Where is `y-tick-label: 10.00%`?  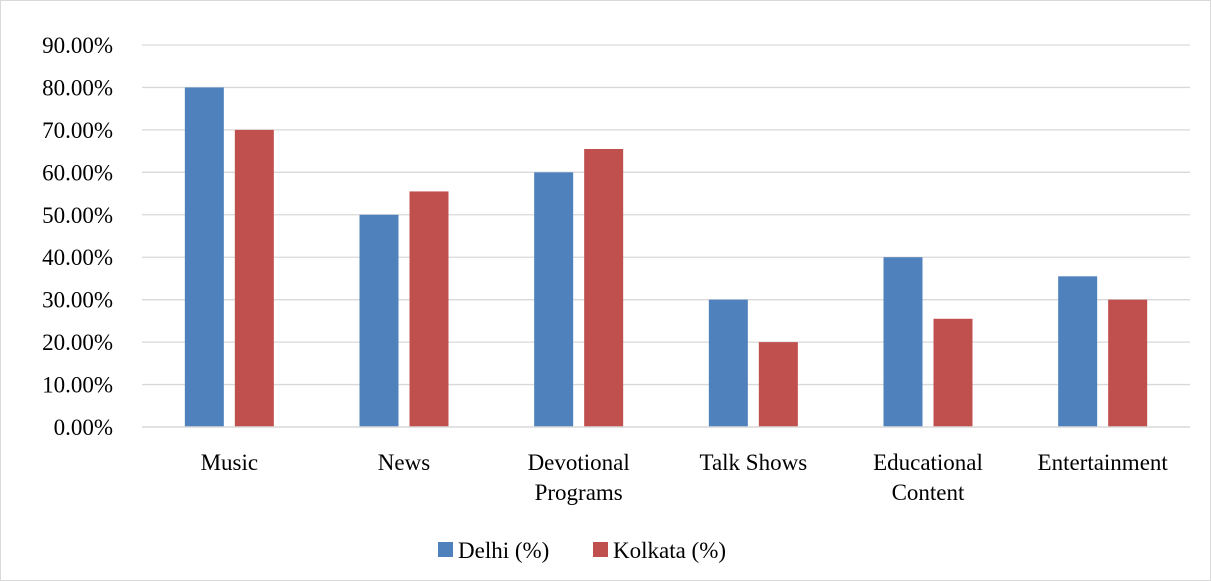
y-tick-label: 10.00% is located at coordinates (77, 385).